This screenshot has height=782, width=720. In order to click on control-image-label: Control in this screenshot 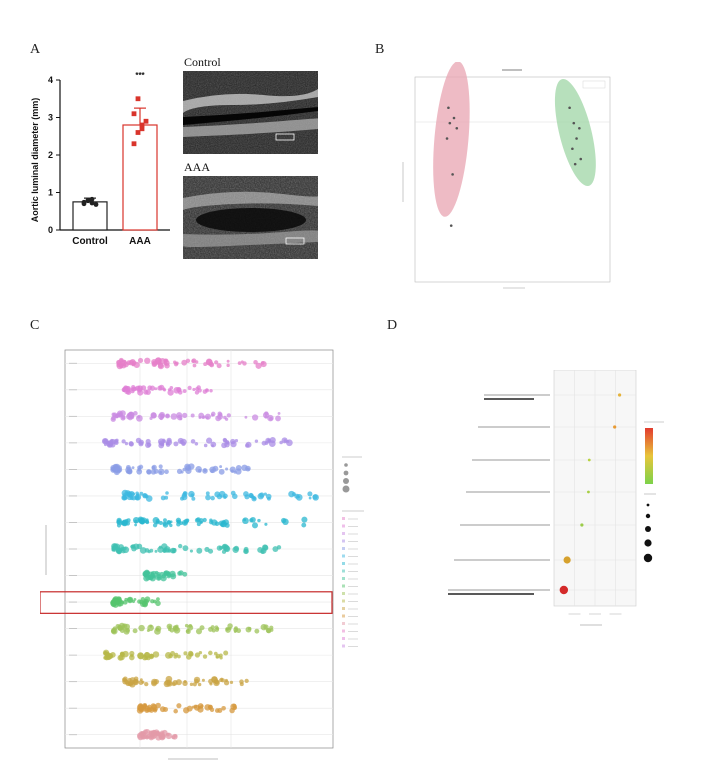, I will do `click(202, 62)`.